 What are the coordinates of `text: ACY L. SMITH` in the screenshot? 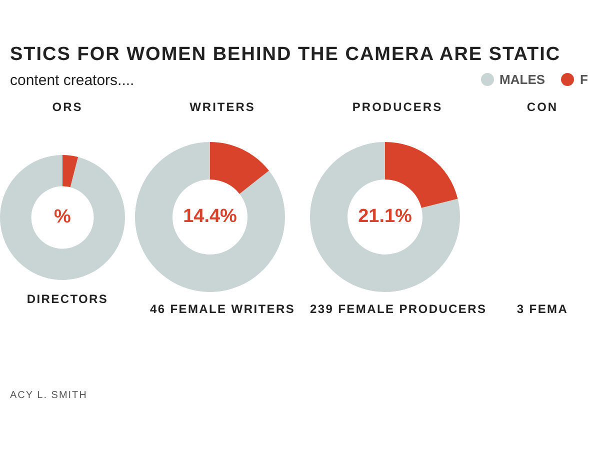 It's located at (49, 395).